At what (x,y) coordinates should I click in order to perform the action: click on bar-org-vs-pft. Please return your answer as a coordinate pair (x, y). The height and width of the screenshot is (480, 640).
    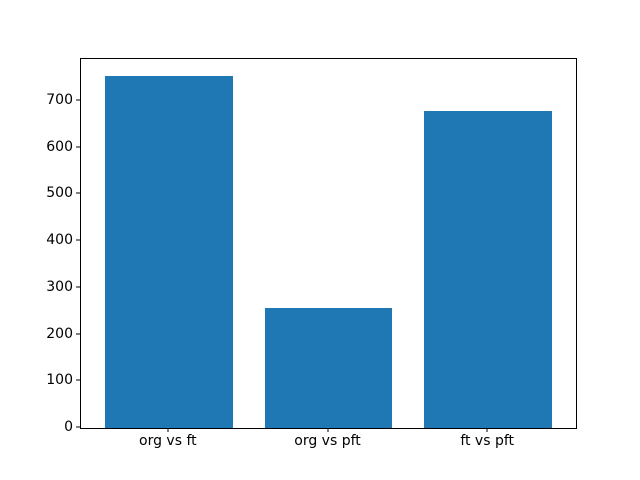
    Looking at the image, I should click on (328, 367).